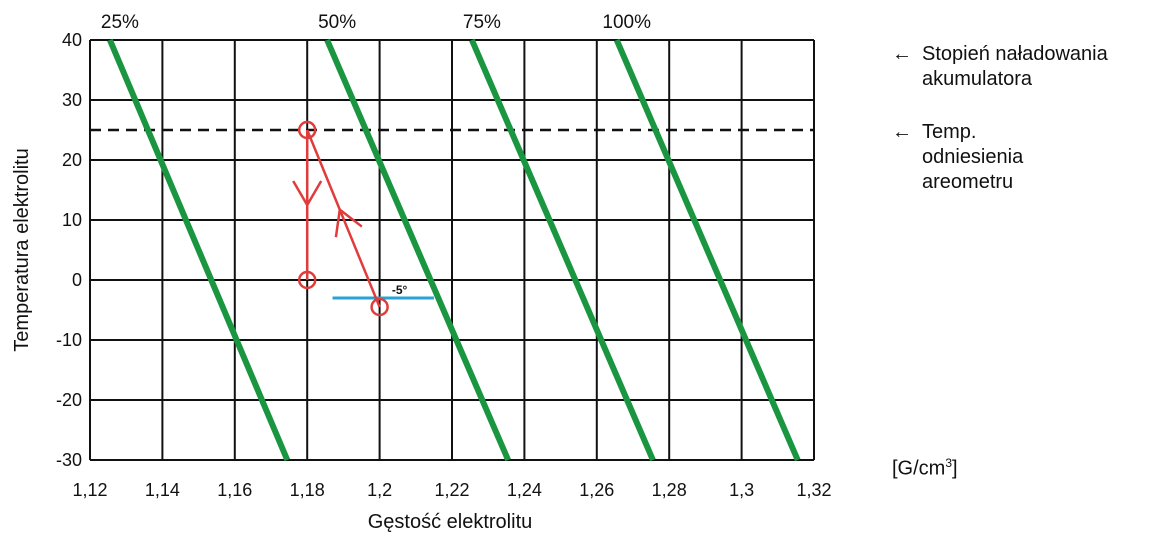  Describe the element at coordinates (162, 490) in the screenshot. I see `x-tick-label: 1,14` at that location.